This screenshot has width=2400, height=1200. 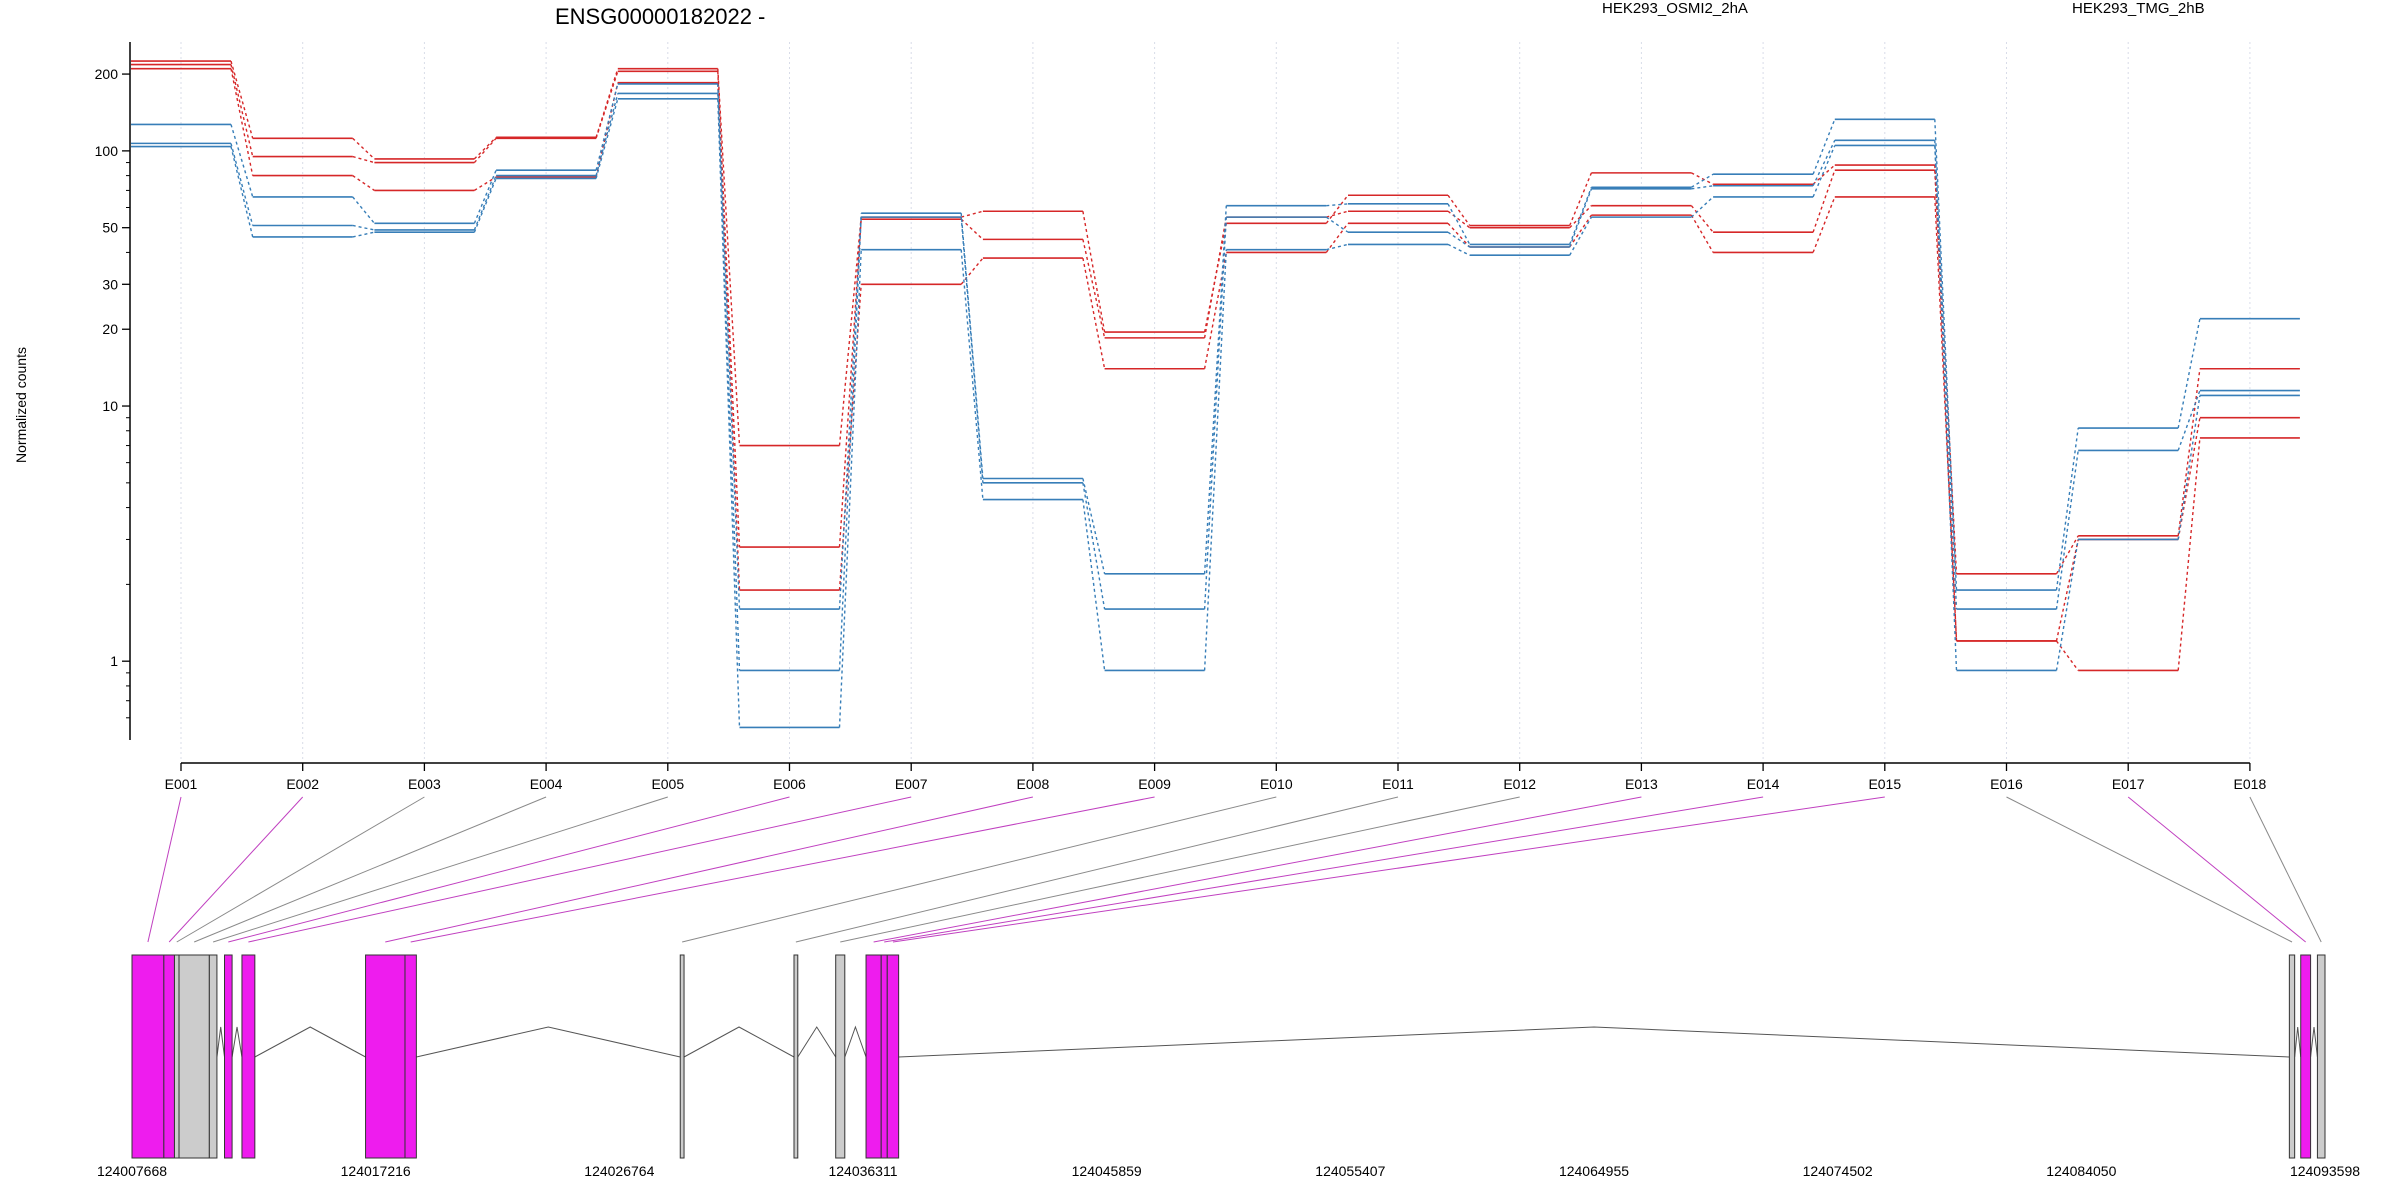 I want to click on x-tick-label-e001: E001, so click(x=181, y=784).